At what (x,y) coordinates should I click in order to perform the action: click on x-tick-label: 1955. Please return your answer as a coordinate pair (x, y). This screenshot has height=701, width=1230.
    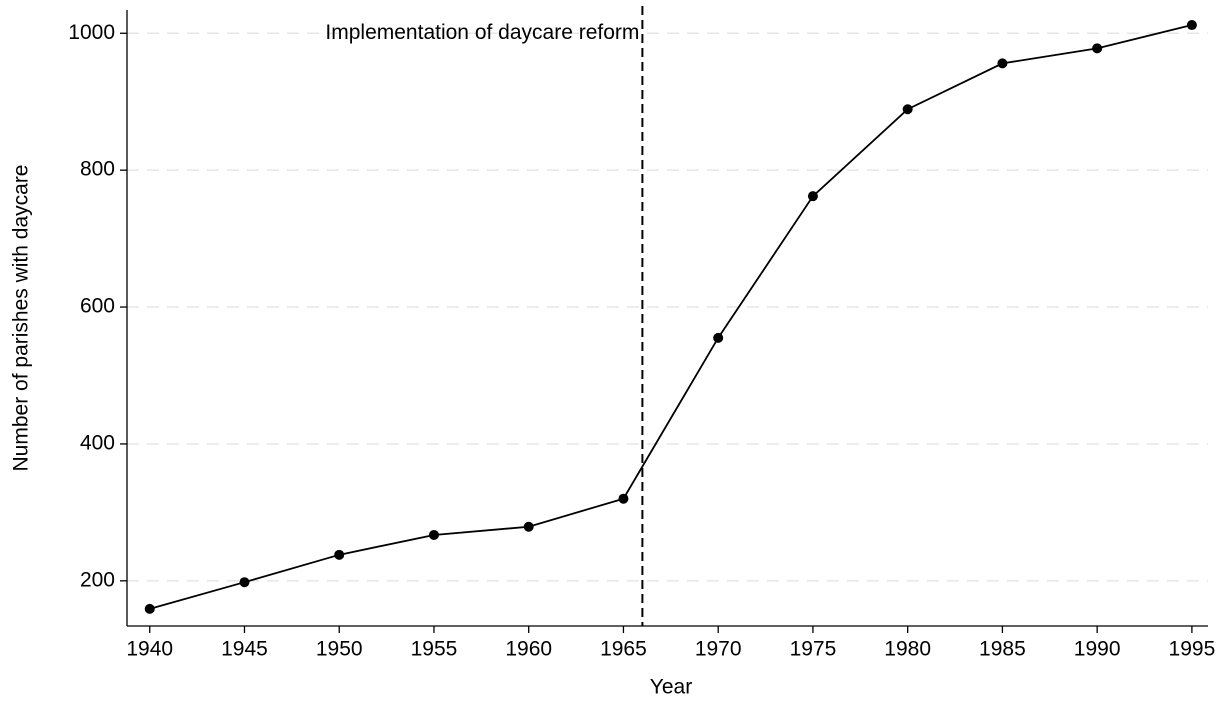
    Looking at the image, I should click on (434, 649).